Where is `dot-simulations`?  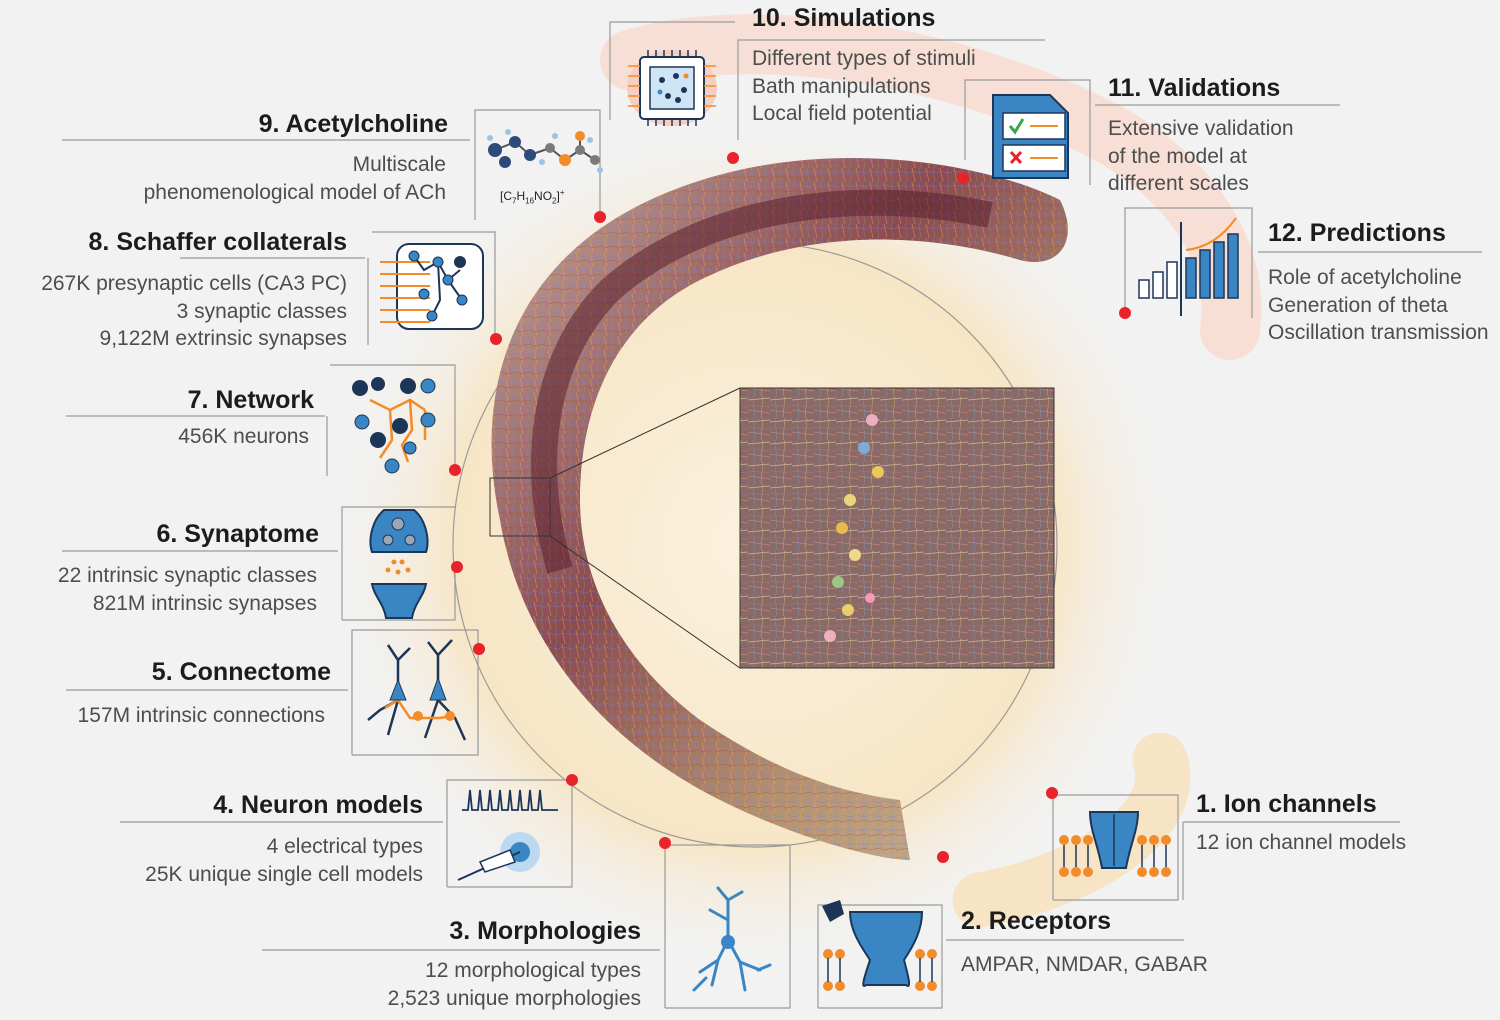
dot-simulations is located at coordinates (733, 158).